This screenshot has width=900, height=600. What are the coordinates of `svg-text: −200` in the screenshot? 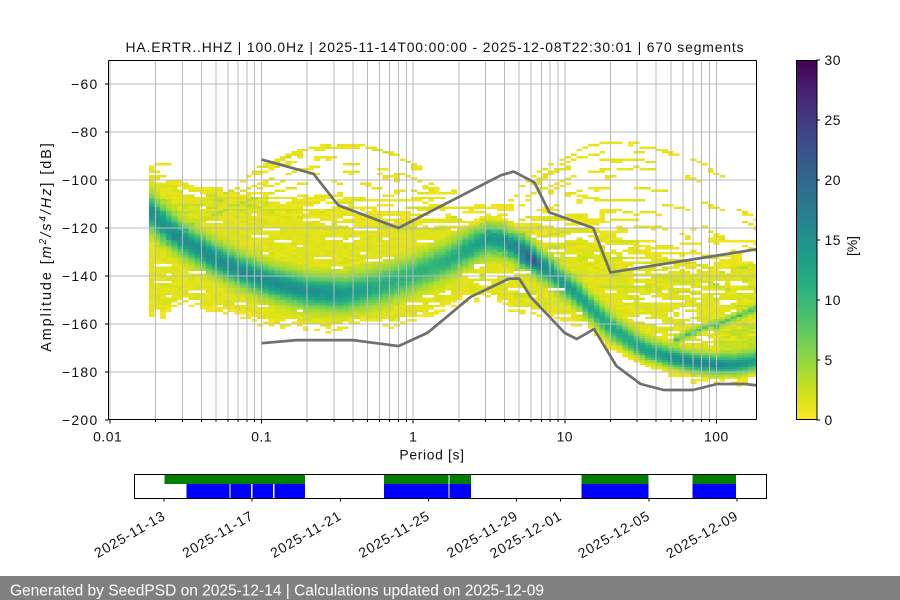 It's located at (80, 420).